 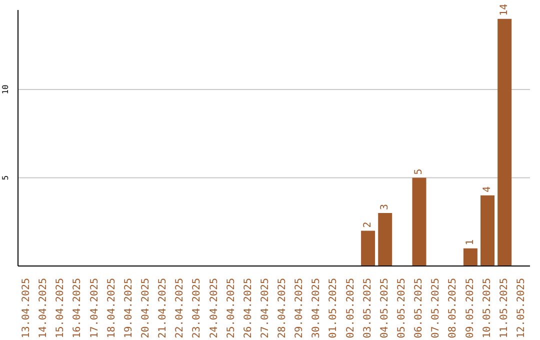 What do you see at coordinates (265, 308) in the screenshot?
I see `x-tick-label: 27.04.2025` at bounding box center [265, 308].